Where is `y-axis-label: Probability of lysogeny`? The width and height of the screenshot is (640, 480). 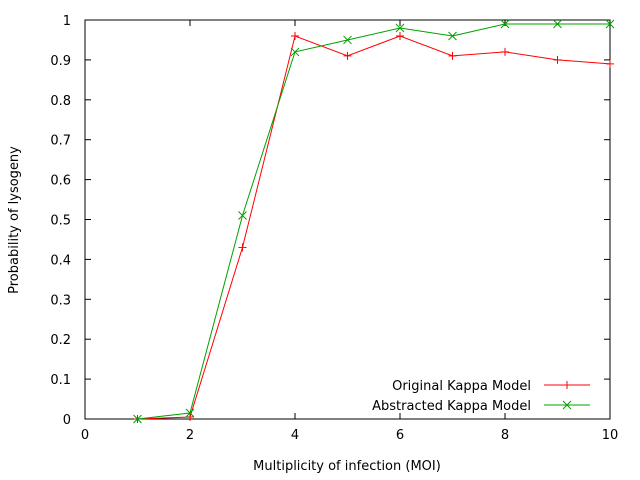
y-axis-label: Probability of lysogeny is located at coordinates (14, 220).